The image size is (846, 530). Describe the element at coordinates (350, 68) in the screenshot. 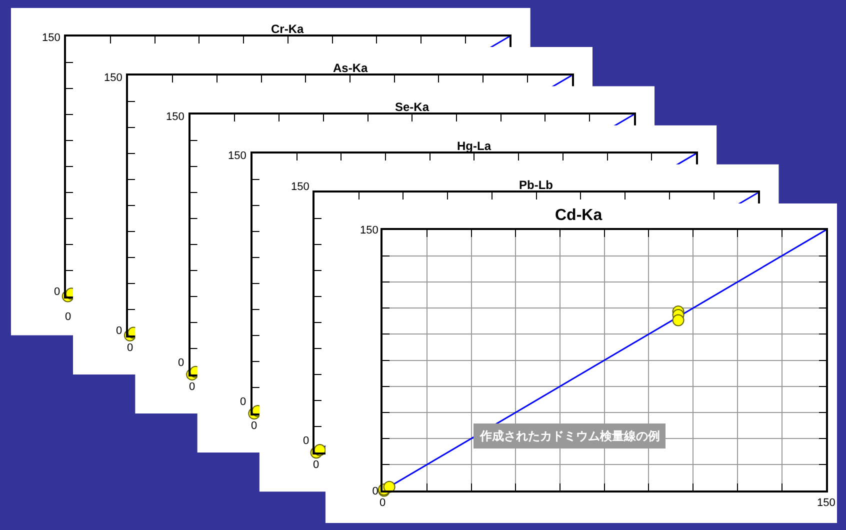

I see `text: As-Ka` at that location.